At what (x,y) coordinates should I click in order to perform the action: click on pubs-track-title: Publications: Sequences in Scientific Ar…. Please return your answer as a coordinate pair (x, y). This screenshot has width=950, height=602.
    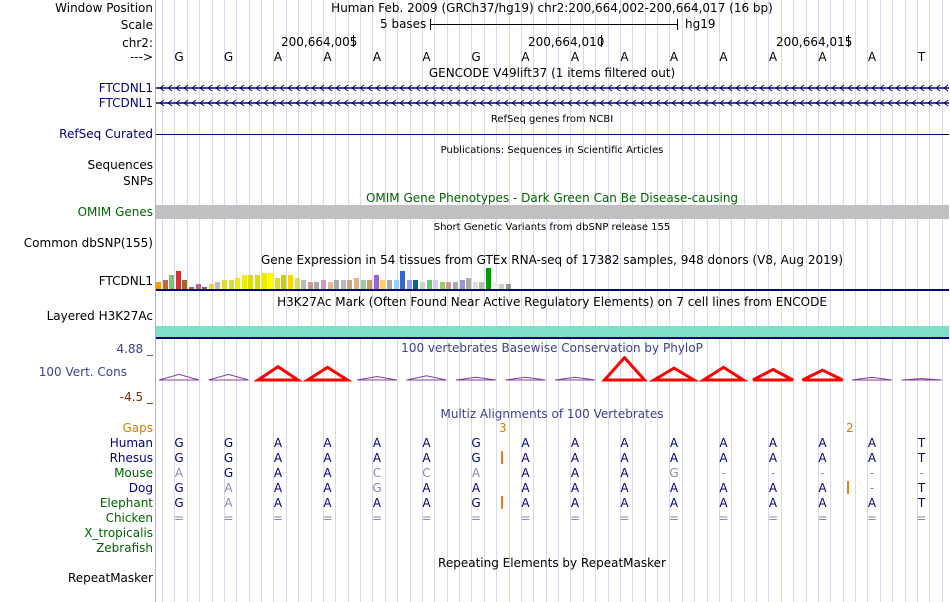
    Looking at the image, I should click on (552, 150).